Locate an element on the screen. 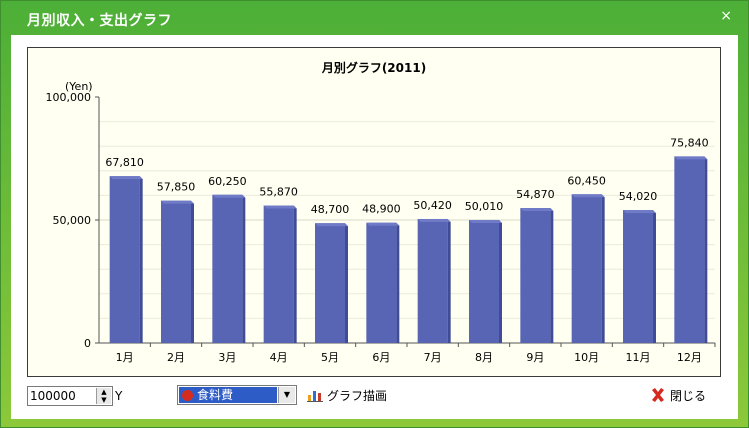  data-label: 75,840 is located at coordinates (689, 142).